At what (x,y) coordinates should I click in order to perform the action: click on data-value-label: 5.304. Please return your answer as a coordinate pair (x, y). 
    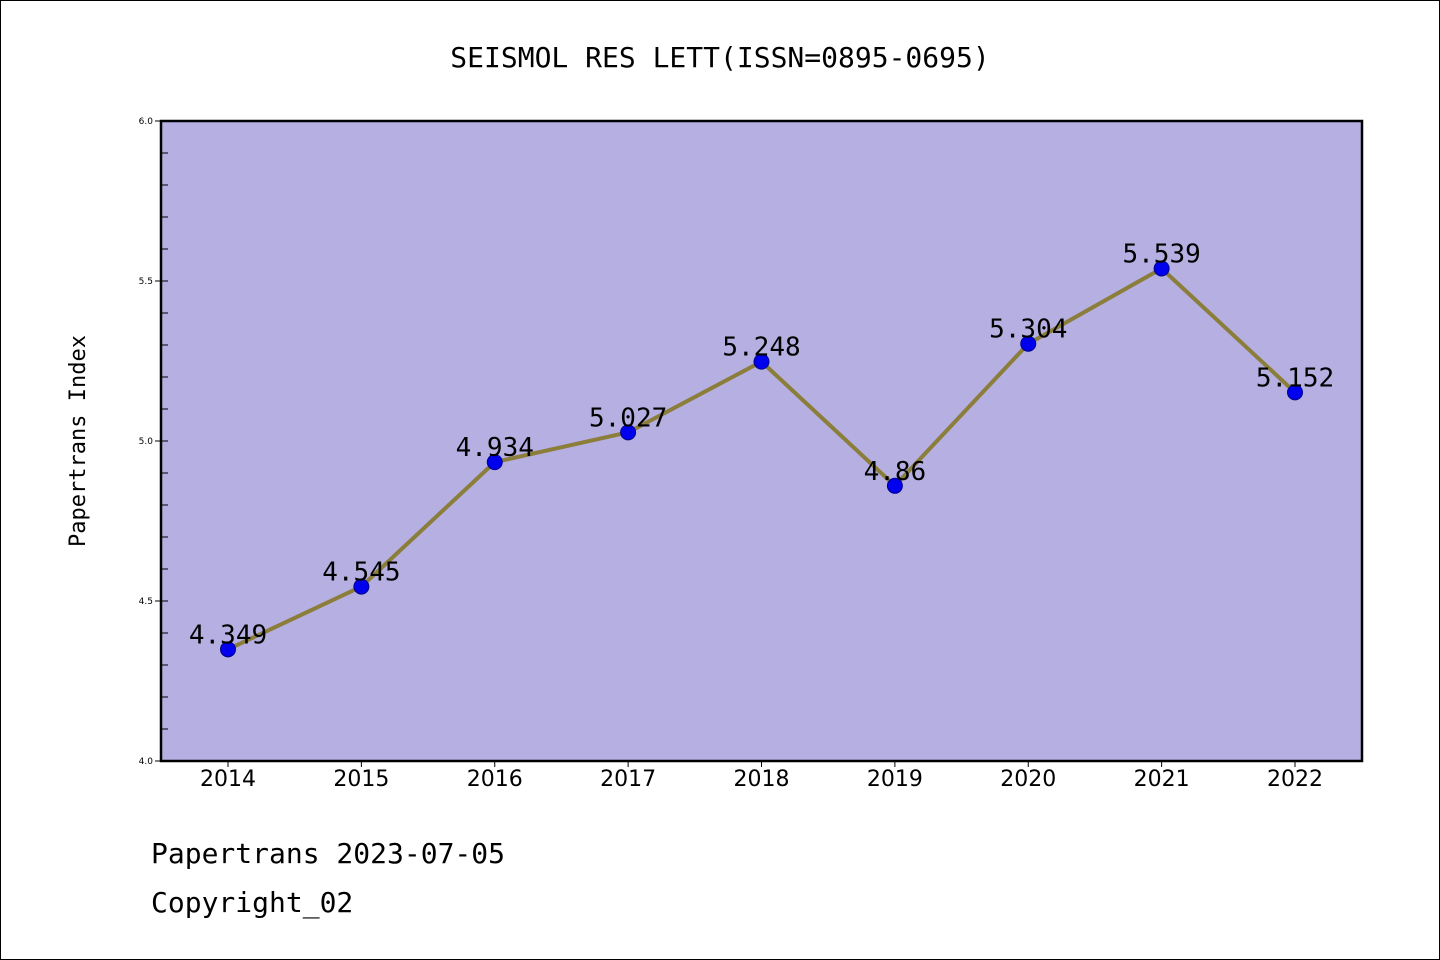
    Looking at the image, I should click on (1028, 330).